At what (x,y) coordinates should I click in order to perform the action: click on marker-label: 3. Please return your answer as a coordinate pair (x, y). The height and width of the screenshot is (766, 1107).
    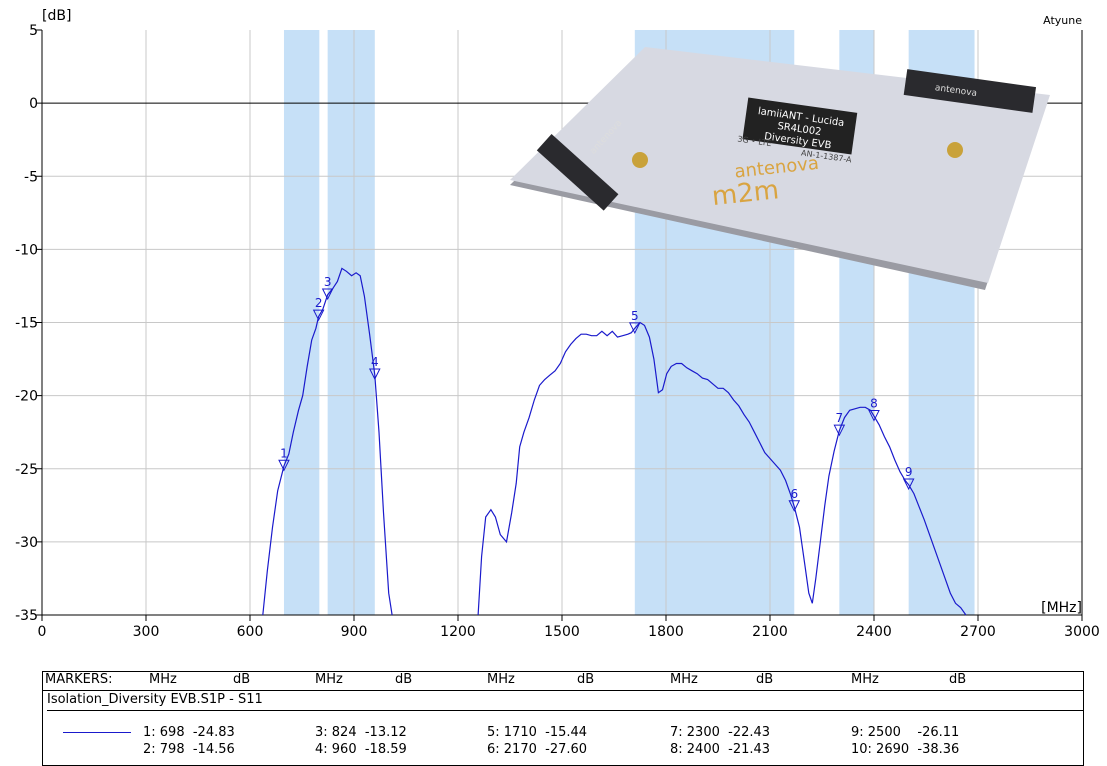
    Looking at the image, I should click on (328, 282).